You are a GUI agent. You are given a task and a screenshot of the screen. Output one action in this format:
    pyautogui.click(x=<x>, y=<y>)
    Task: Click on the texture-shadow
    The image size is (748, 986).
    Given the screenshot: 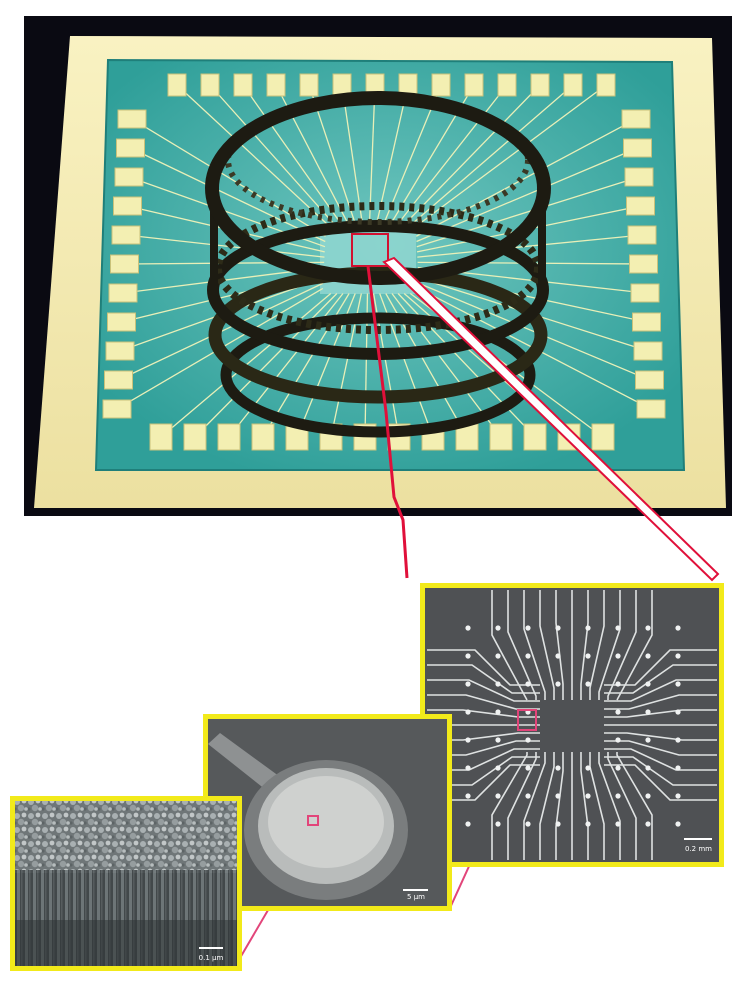 What is the action you would take?
    pyautogui.click(x=126, y=943)
    